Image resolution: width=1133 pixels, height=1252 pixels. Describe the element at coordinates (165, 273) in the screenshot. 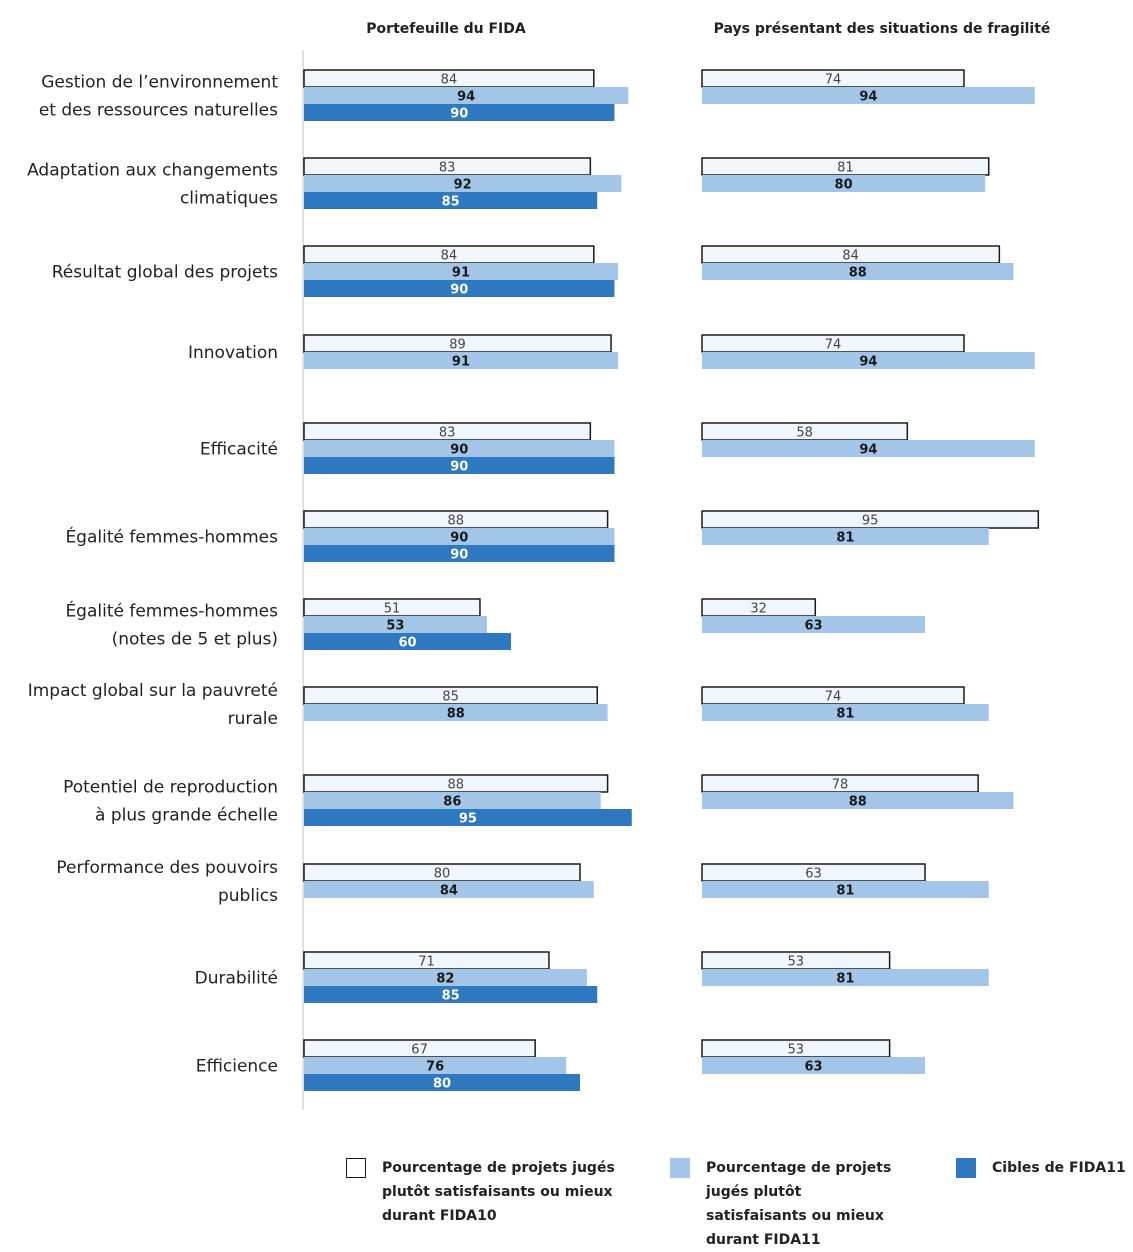

I see `category-label: Résultat global des projets` at that location.